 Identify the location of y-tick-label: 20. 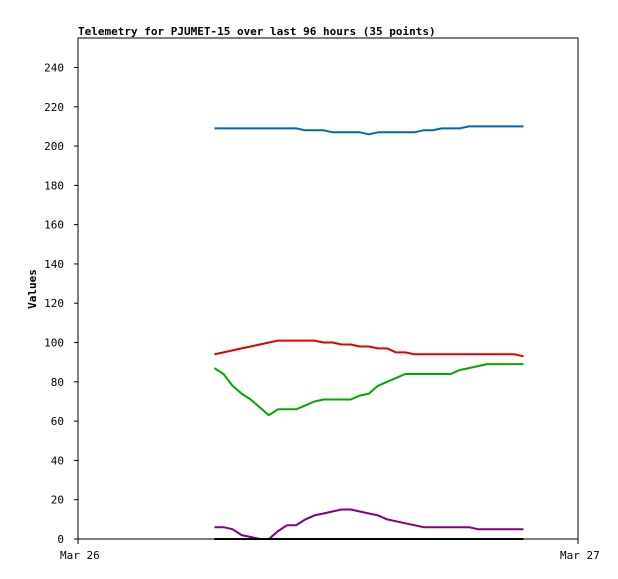
(57, 500).